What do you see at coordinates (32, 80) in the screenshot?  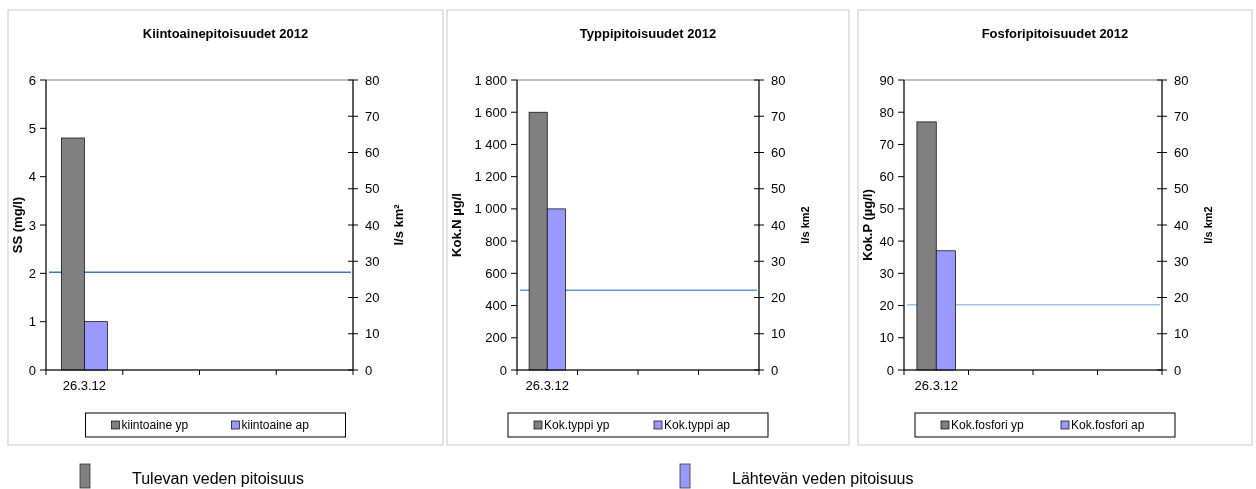 I see `y-tick-label: 6` at bounding box center [32, 80].